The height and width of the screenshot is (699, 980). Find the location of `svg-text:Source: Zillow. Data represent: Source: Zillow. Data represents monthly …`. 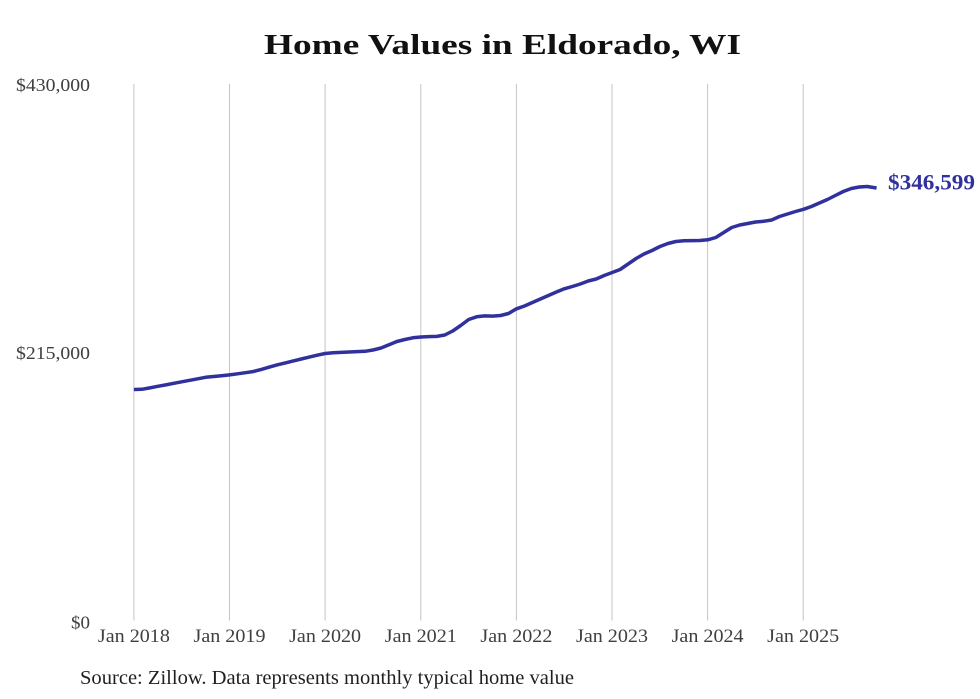

svg-text:Source: Zillow. Data represent: Source: Zillow. Data represents monthly … is located at coordinates (327, 678).